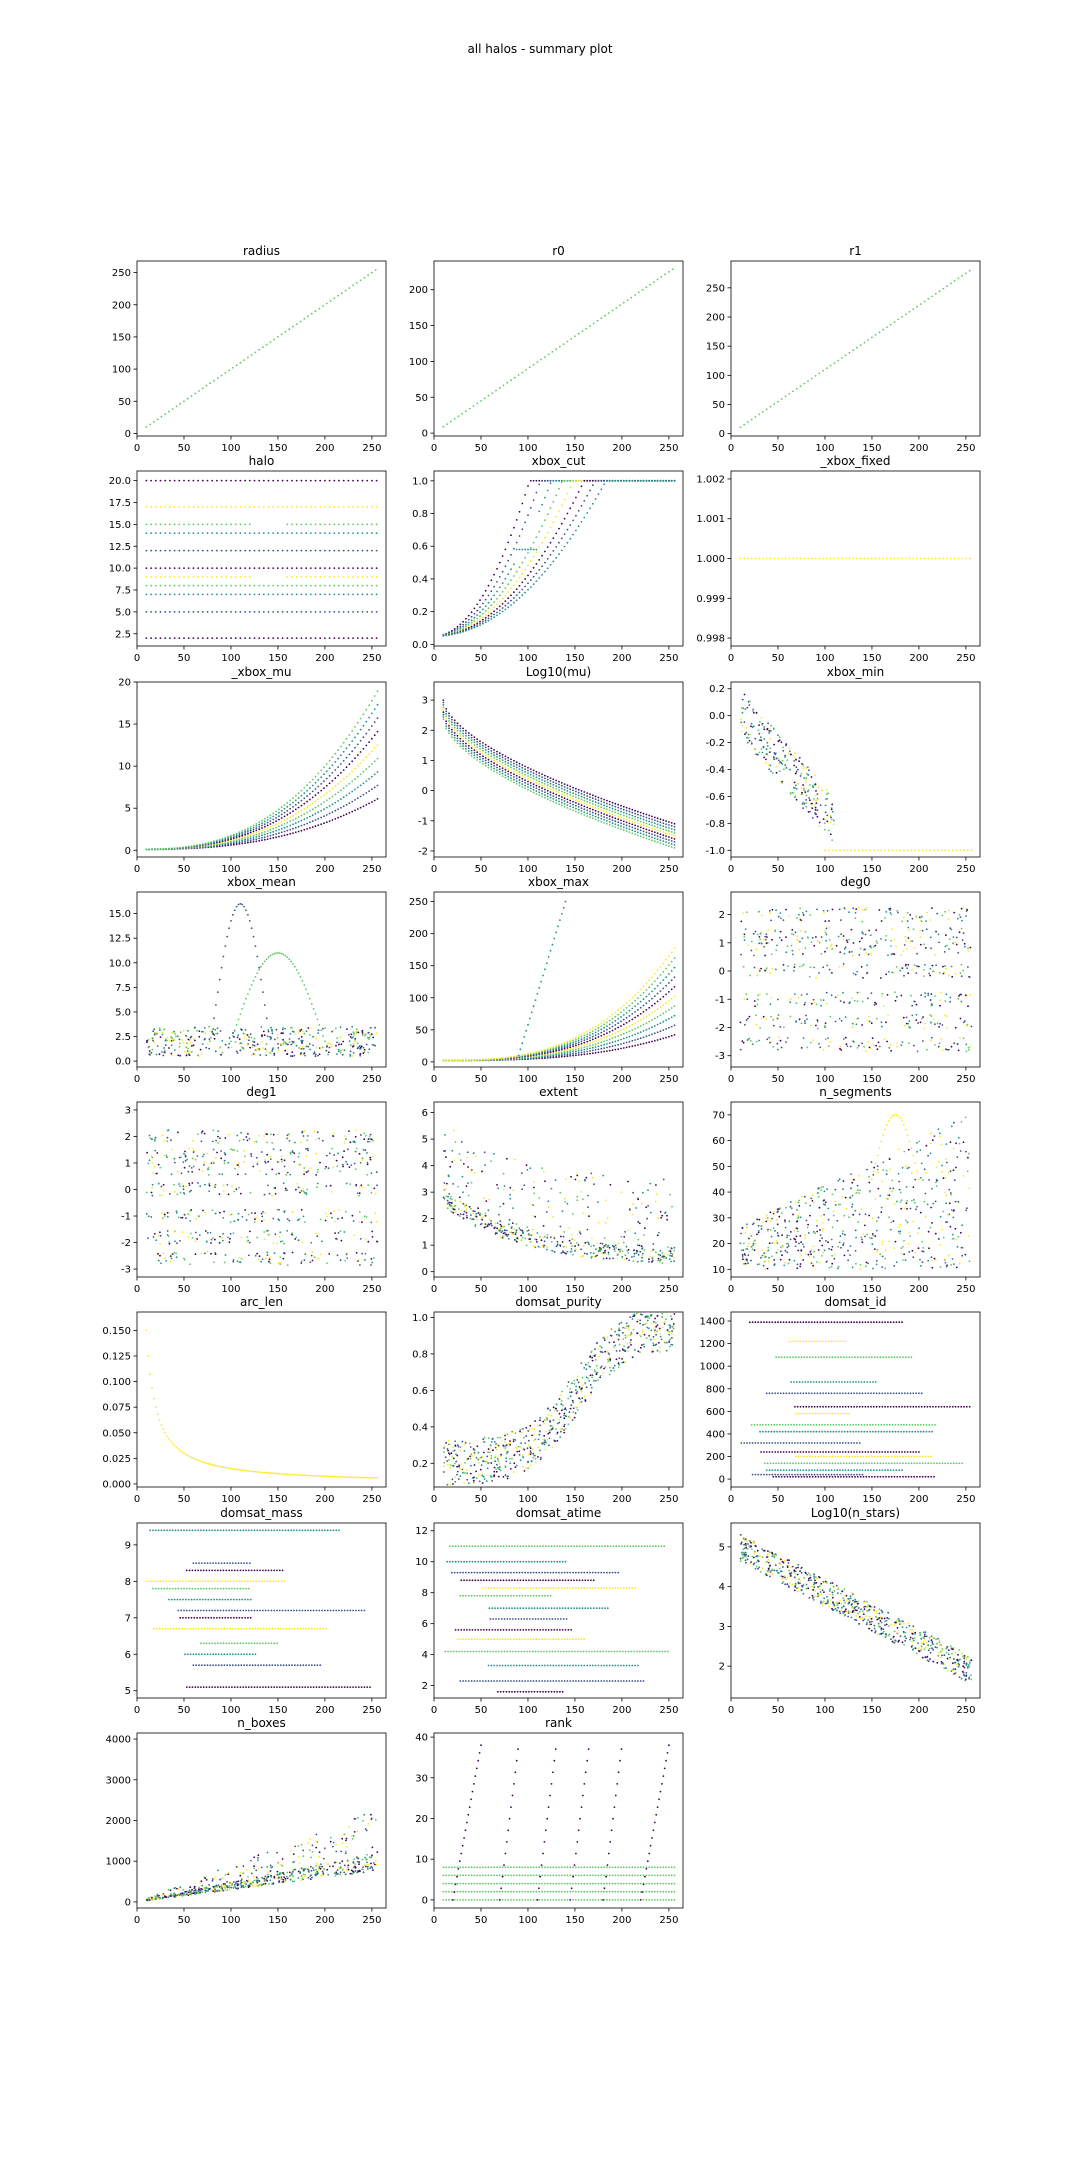  Describe the element at coordinates (418, 362) in the screenshot. I see `y-tick-label: 100` at that location.